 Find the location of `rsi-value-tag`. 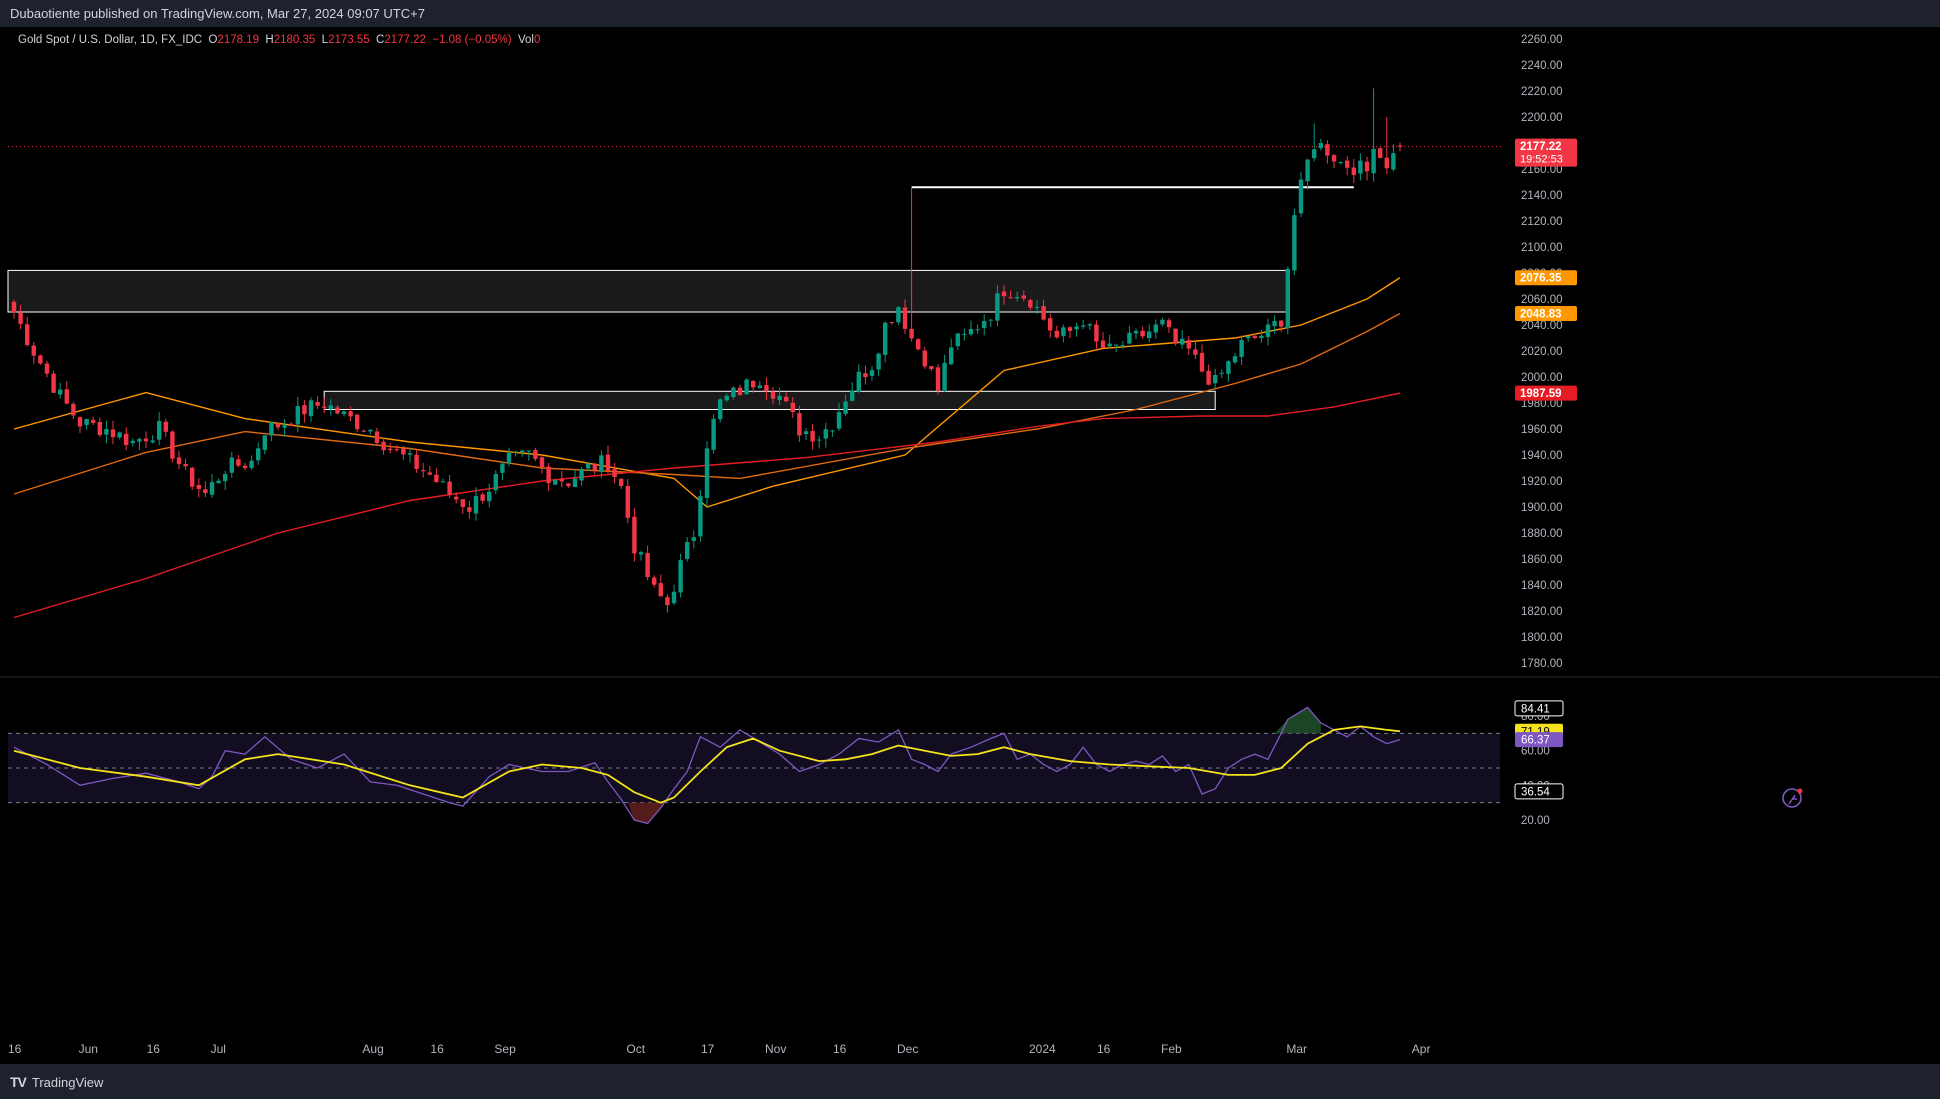

rsi-value-tag is located at coordinates (1539, 740).